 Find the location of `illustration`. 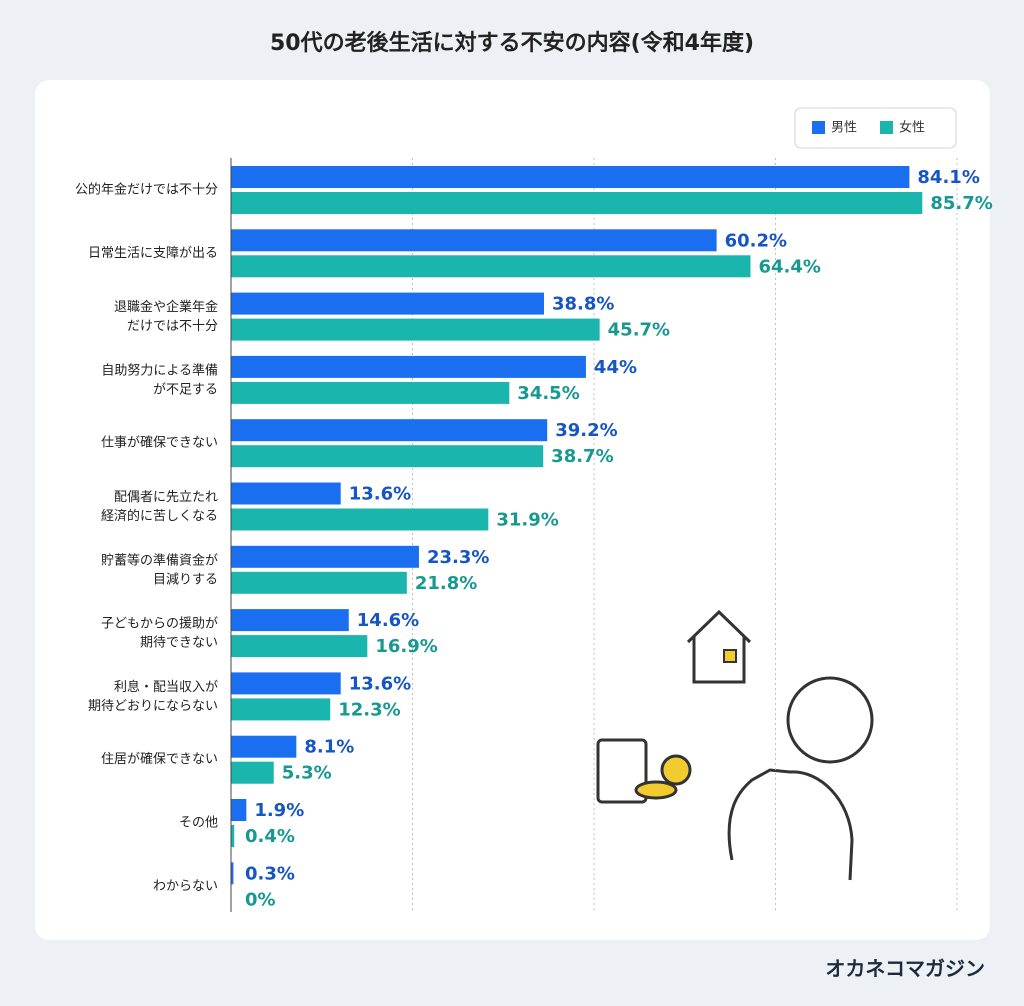

illustration is located at coordinates (735, 745).